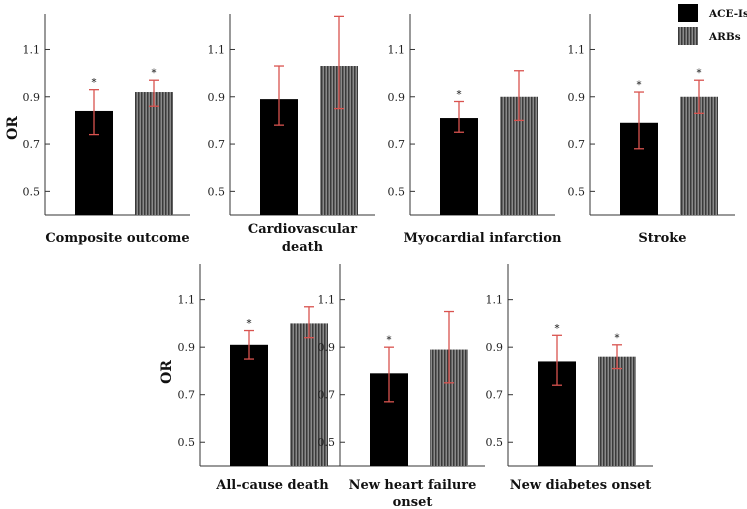 This screenshot has width=747, height=509. Describe the element at coordinates (302, 229) in the screenshot. I see `panel-title: Cardiovascular` at that location.